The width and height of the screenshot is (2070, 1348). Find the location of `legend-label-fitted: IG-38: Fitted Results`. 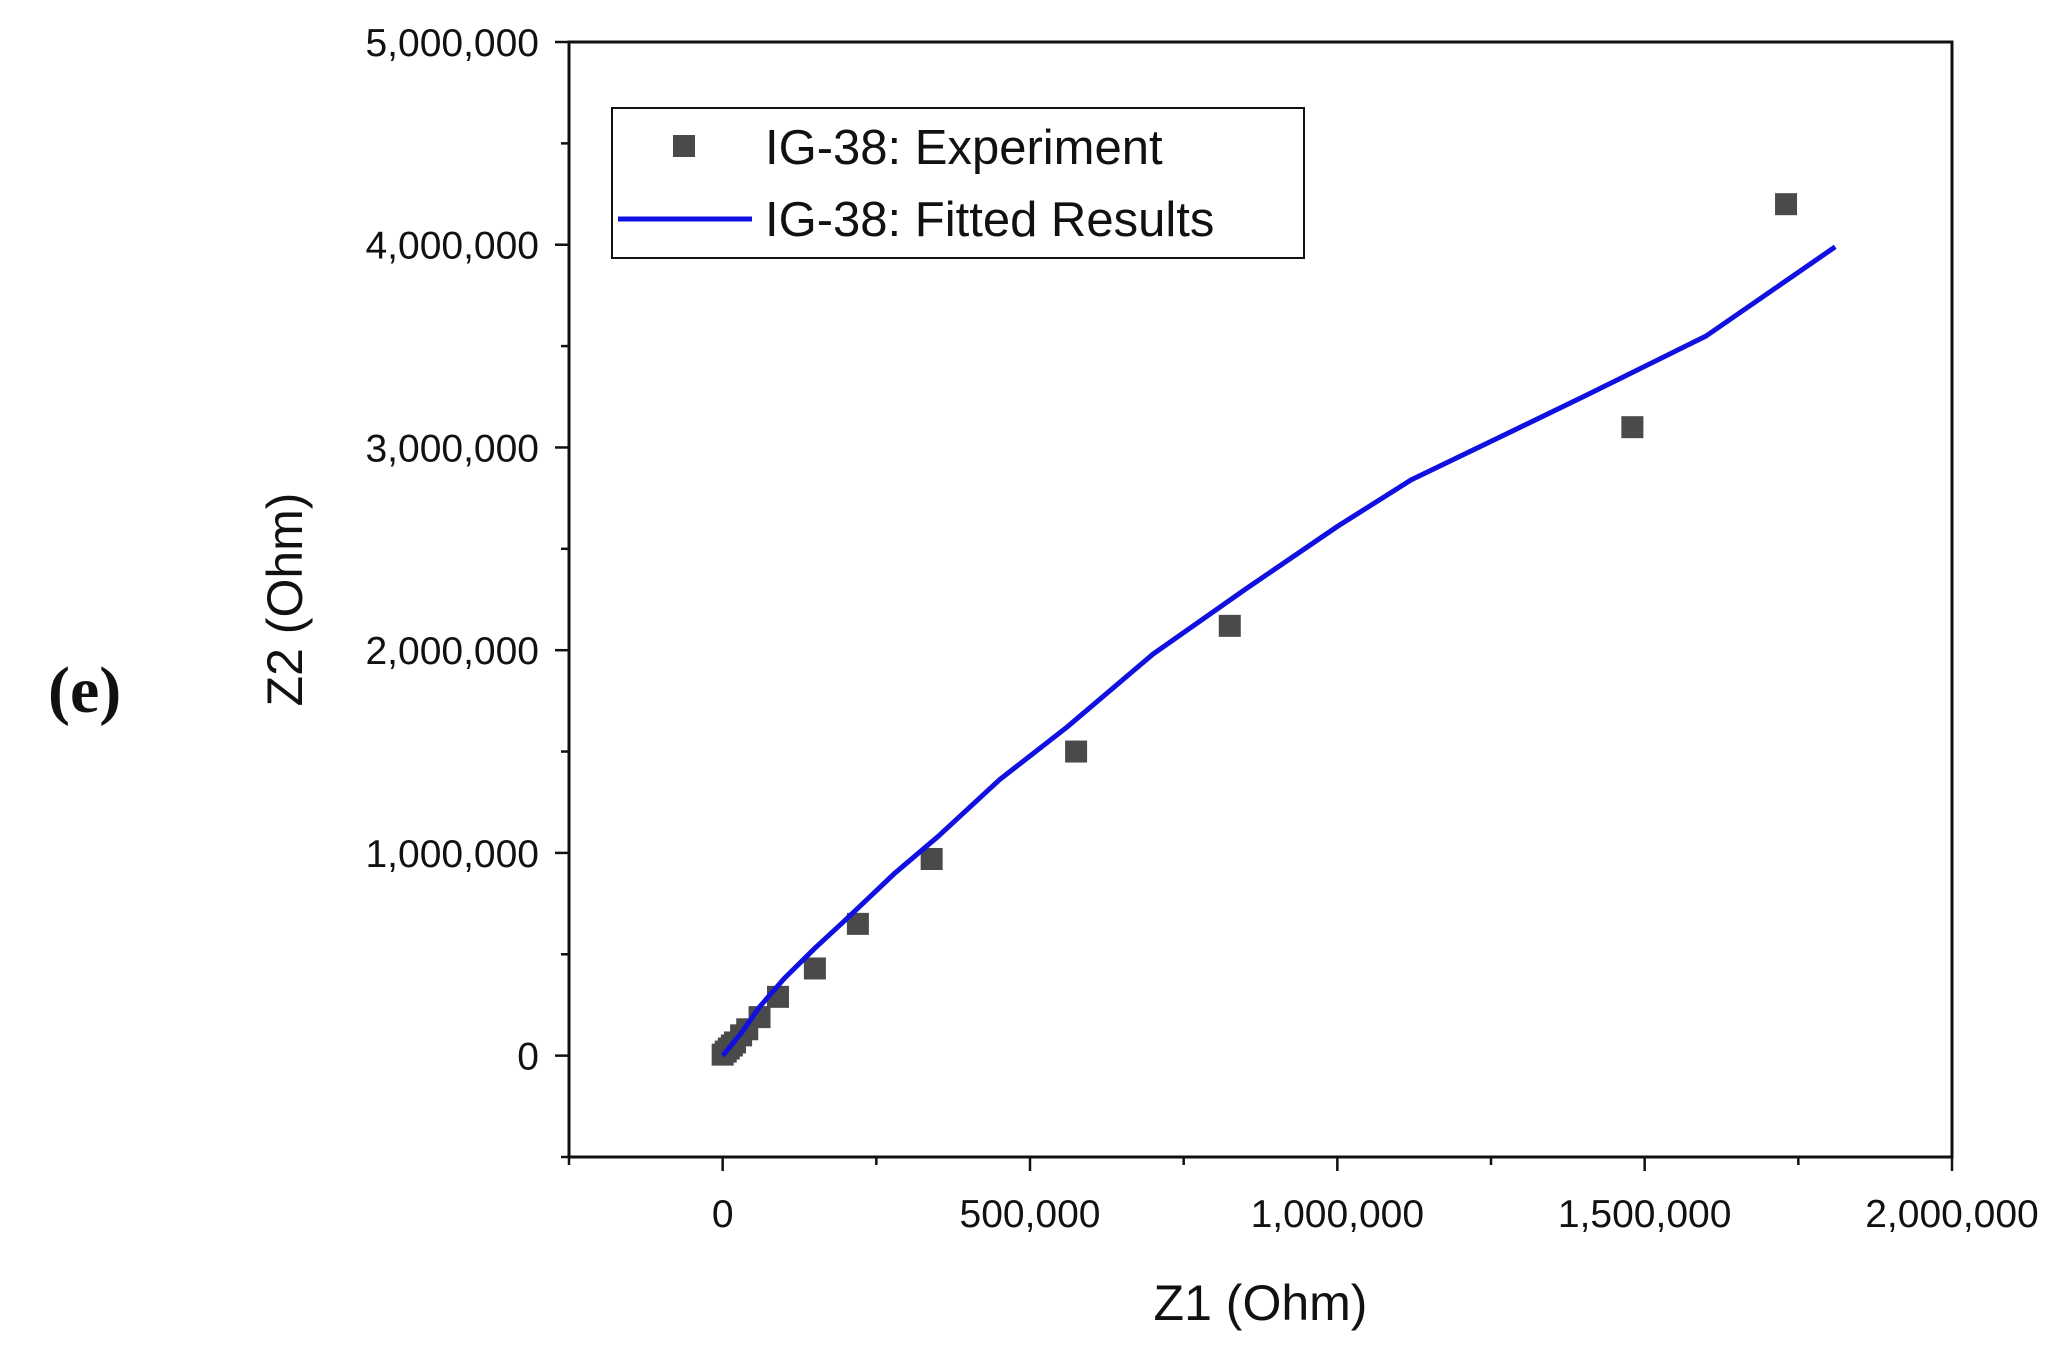

legend-label-fitted: IG-38: Fitted Results is located at coordinates (989, 220).